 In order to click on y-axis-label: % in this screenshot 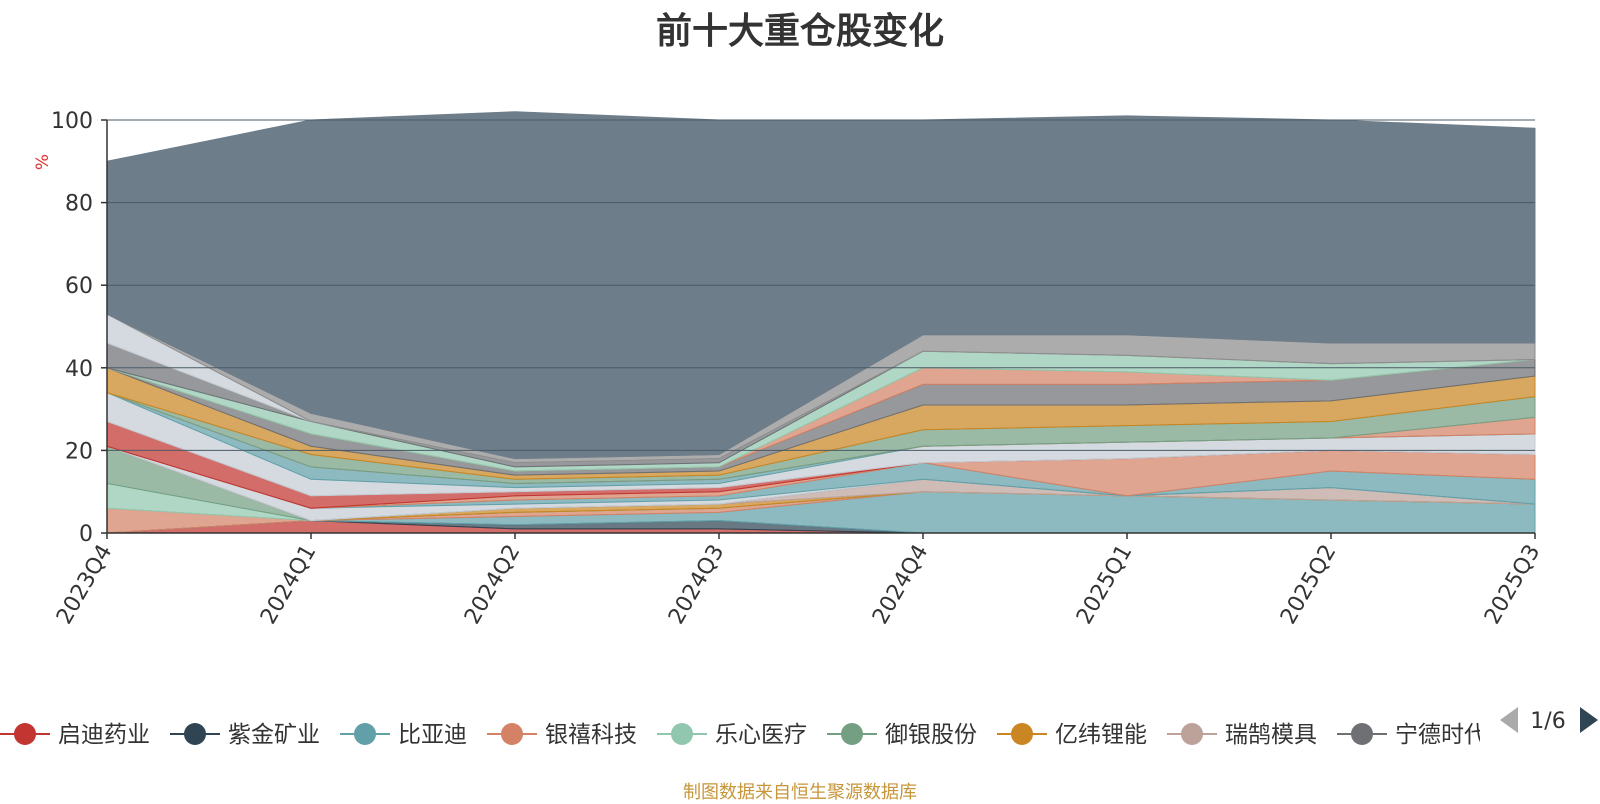, I will do `click(43, 162)`.